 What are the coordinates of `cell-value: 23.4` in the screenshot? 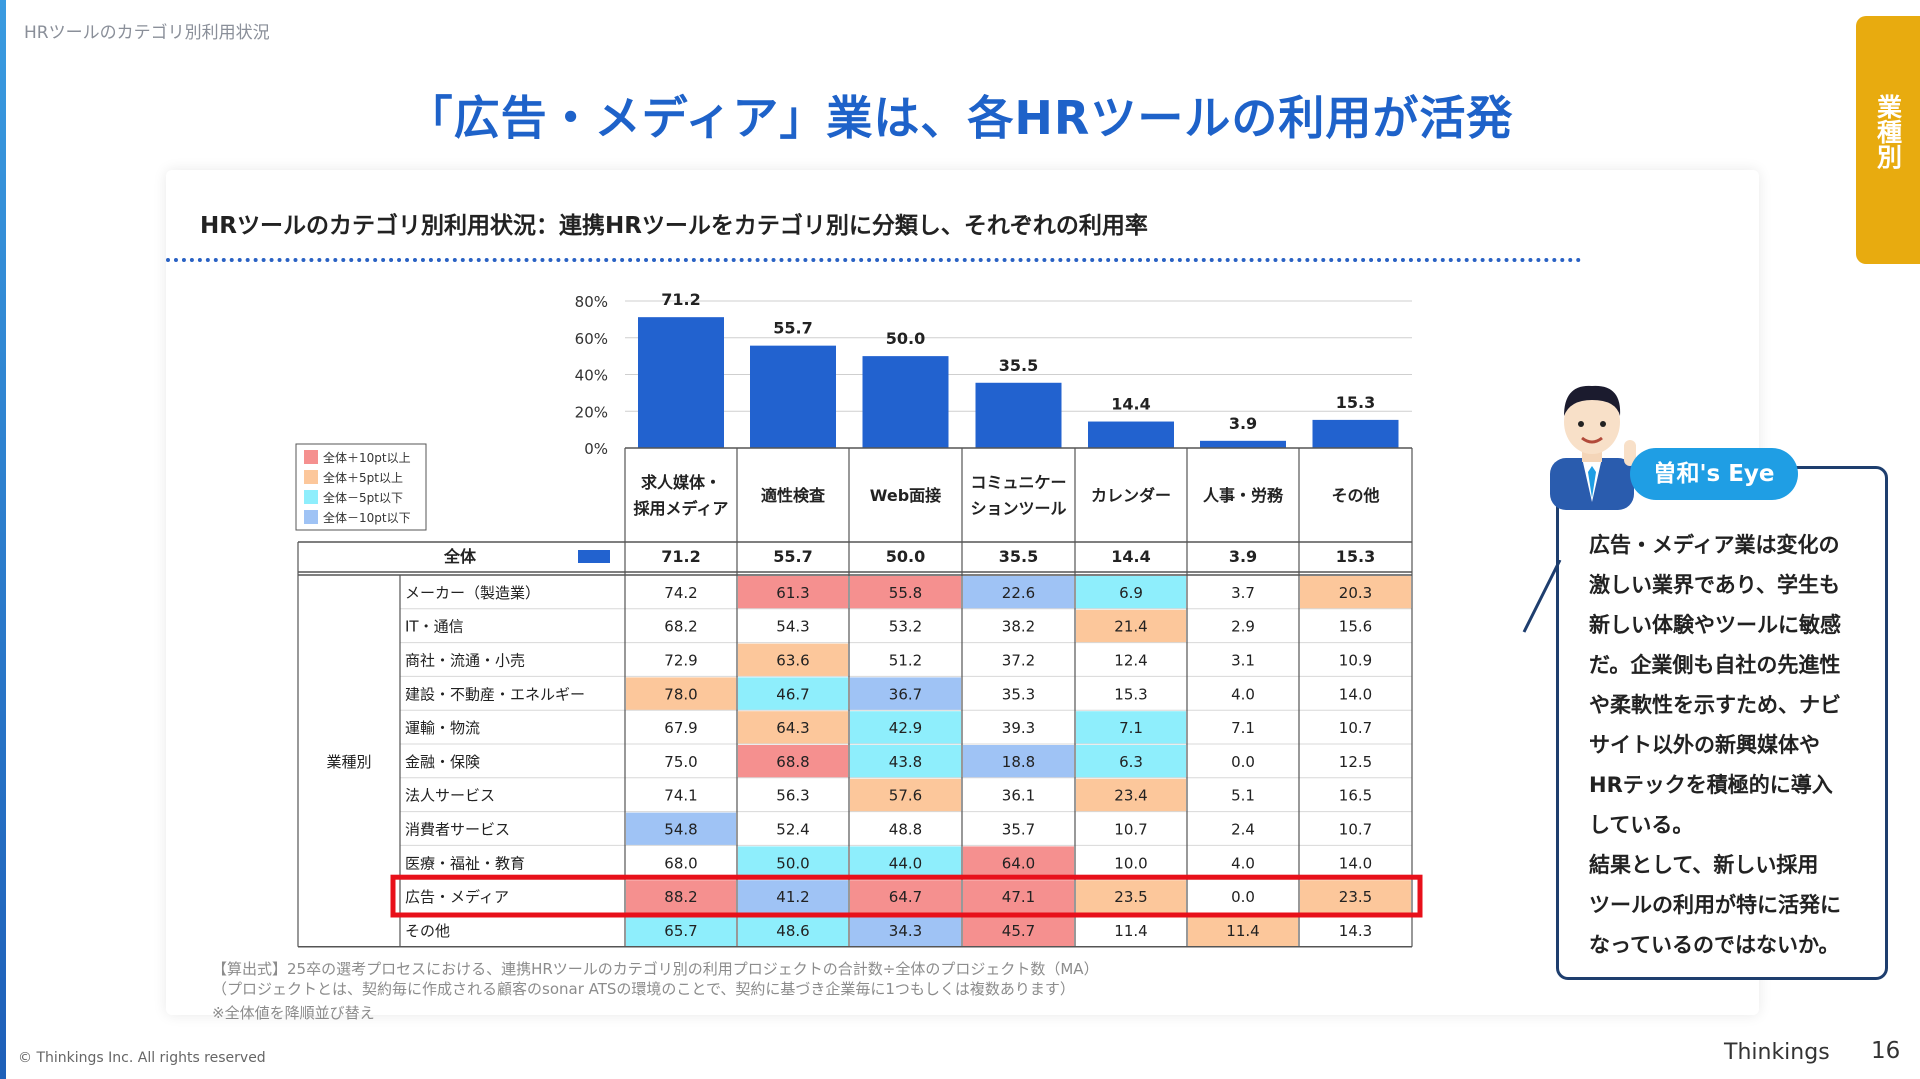 It's located at (1130, 796).